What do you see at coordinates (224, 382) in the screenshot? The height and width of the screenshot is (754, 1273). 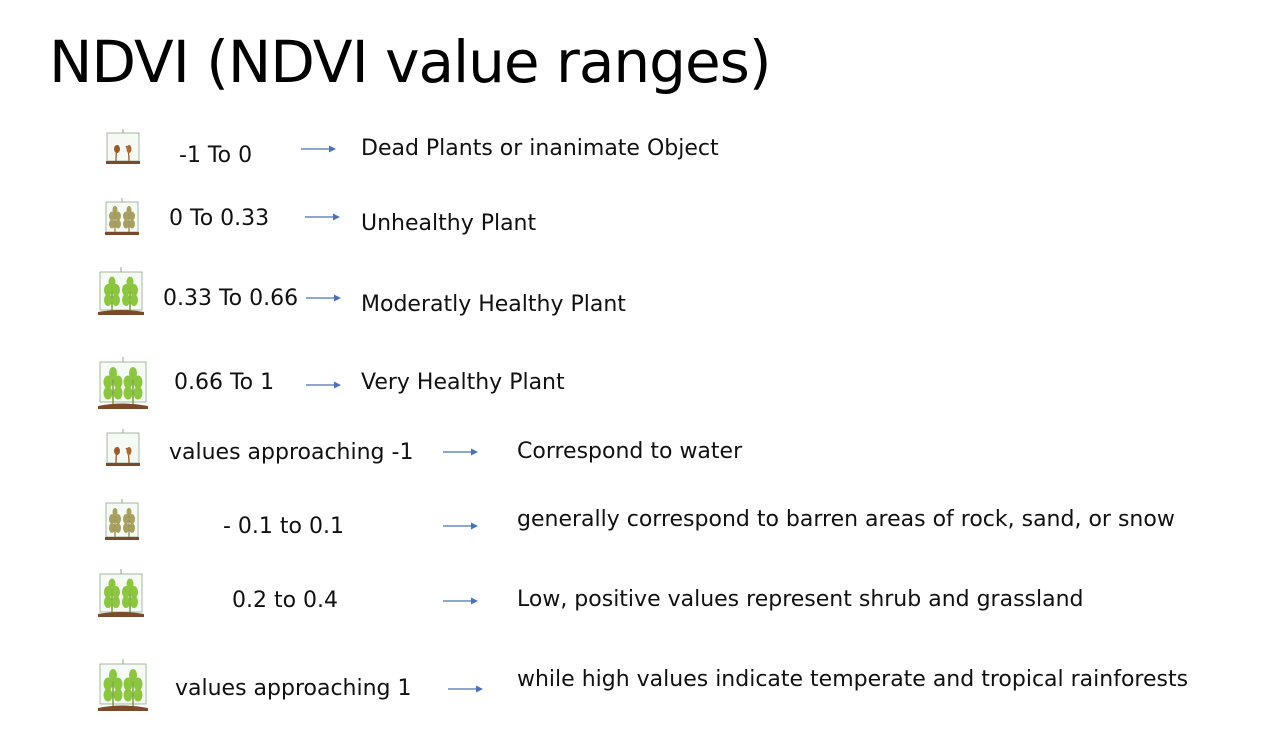 I see `range-label: 0.66 To 1` at bounding box center [224, 382].